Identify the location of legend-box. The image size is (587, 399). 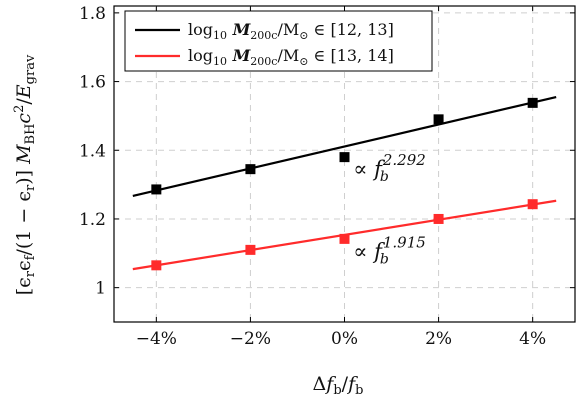
(278, 41).